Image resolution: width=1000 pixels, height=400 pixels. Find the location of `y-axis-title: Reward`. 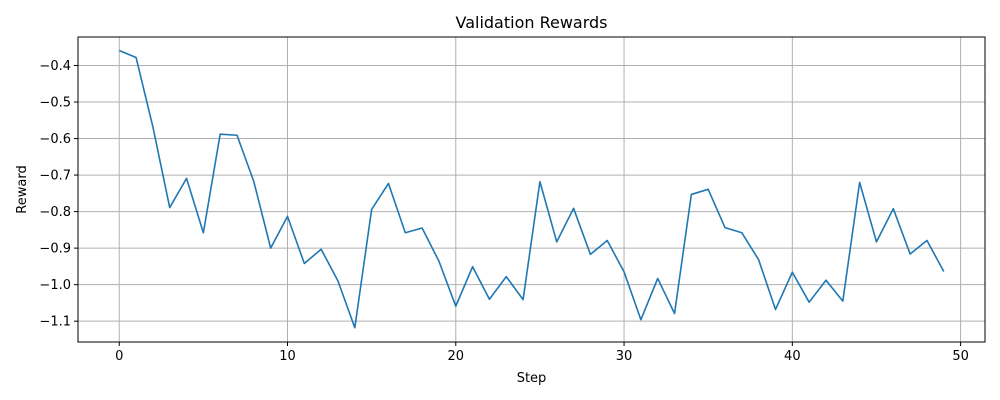

y-axis-title: Reward is located at coordinates (22, 189).